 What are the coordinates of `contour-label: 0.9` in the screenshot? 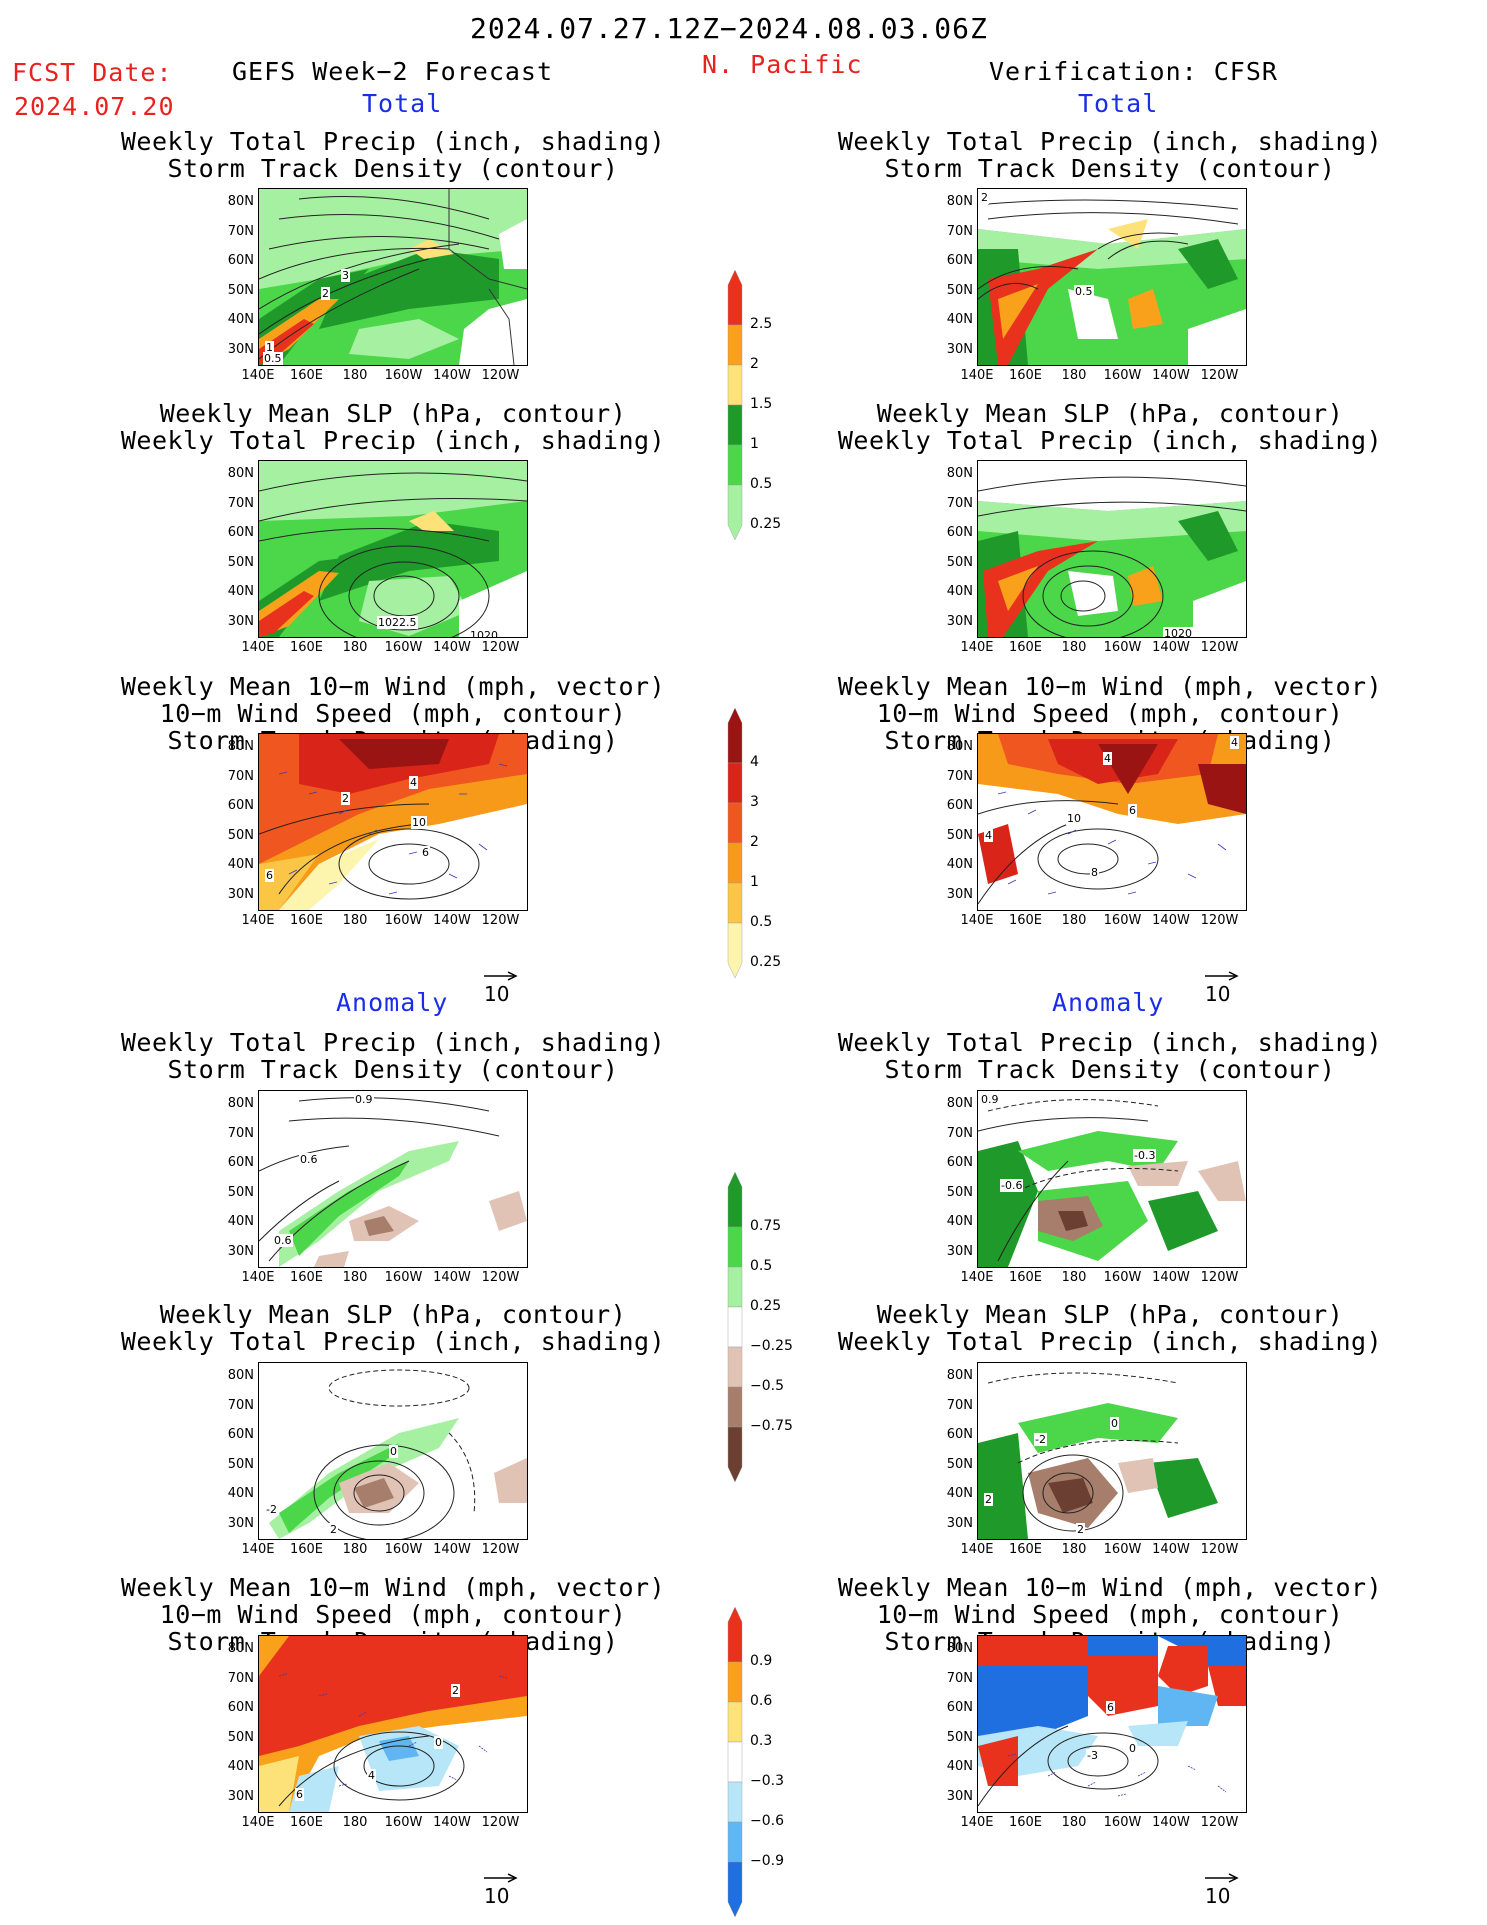 It's located at (990, 1099).